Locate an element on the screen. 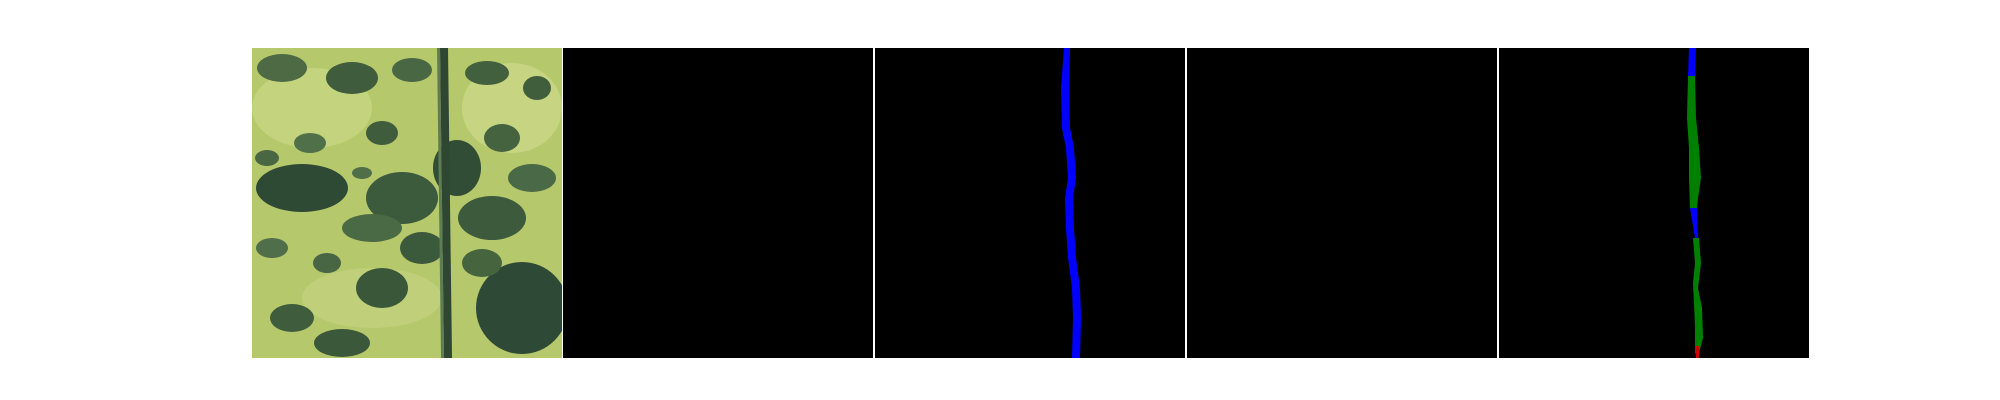  road-mask-panel is located at coordinates (1030, 203).